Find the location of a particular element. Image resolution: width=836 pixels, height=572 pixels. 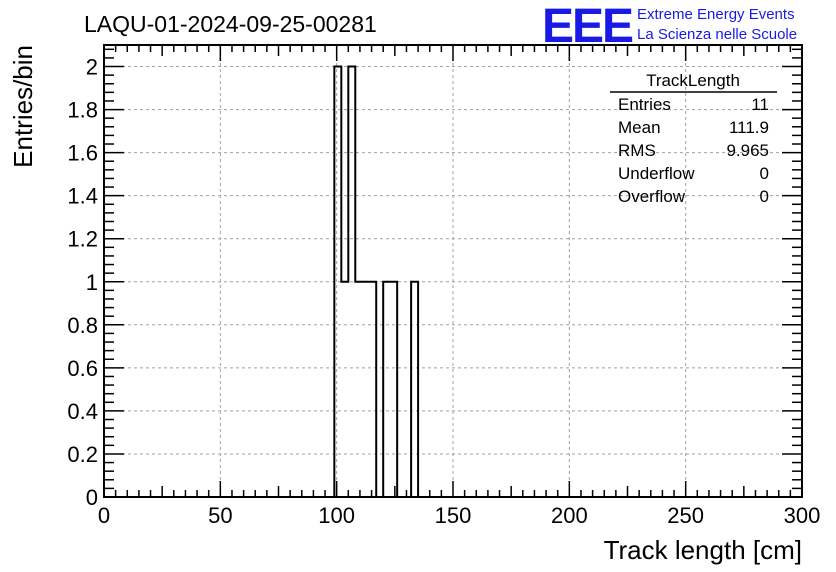

x-tick-label: 300 is located at coordinates (802, 515).